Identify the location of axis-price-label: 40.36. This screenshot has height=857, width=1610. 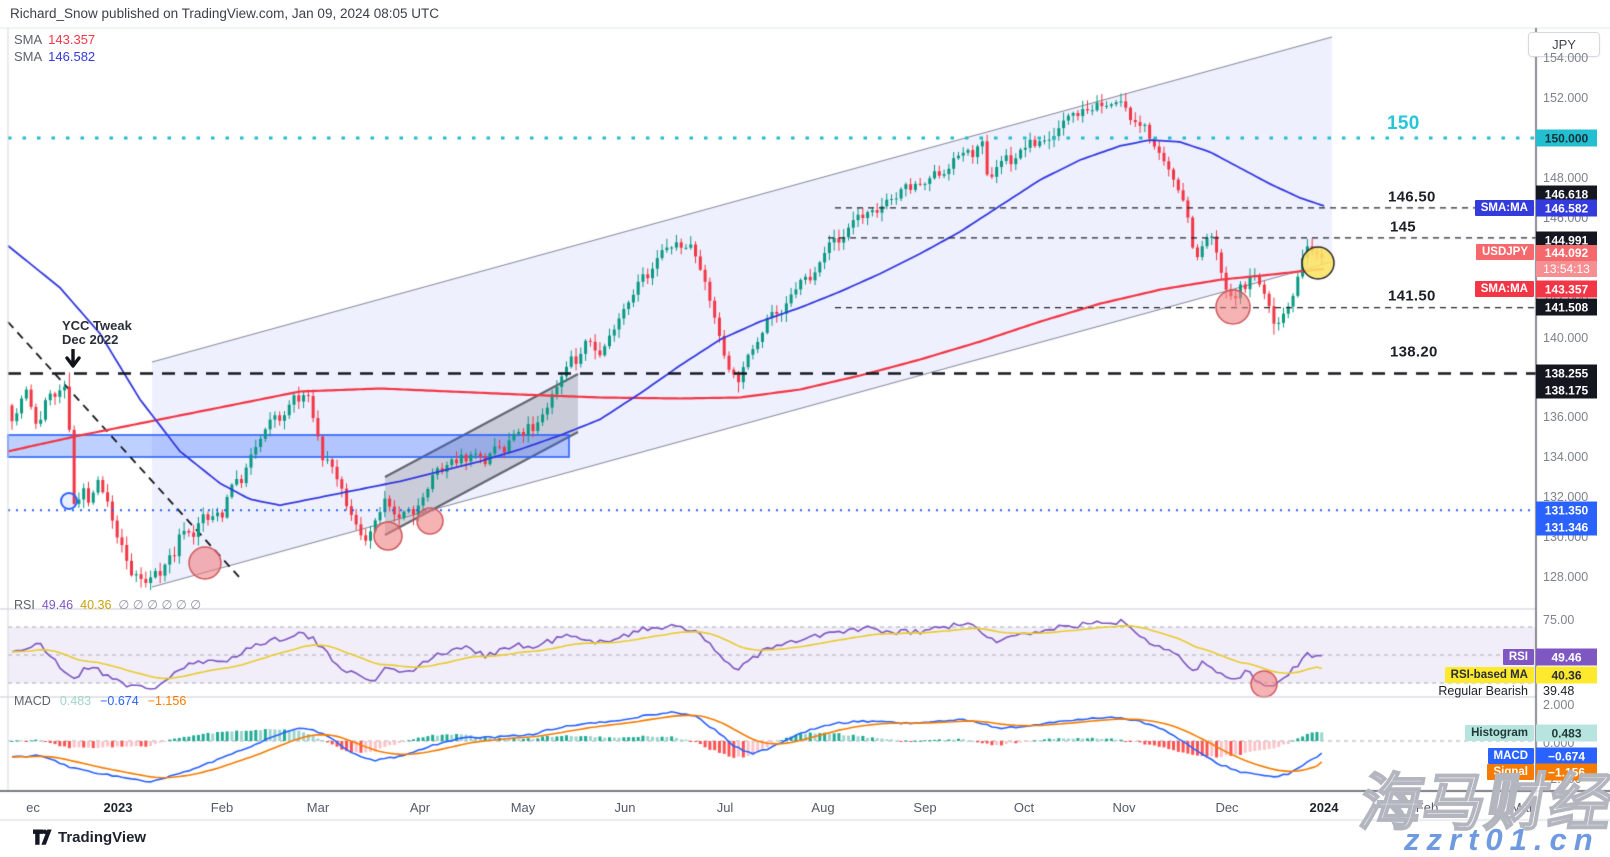
(1566, 675).